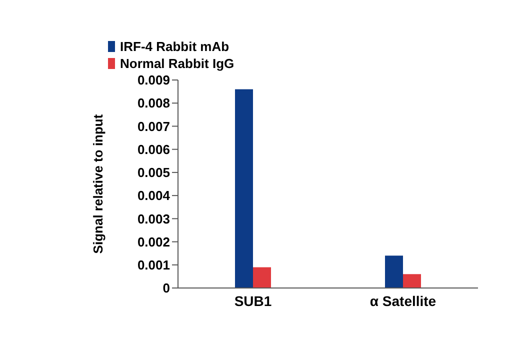  I want to click on x-tick-label: α Satellite, so click(403, 300).